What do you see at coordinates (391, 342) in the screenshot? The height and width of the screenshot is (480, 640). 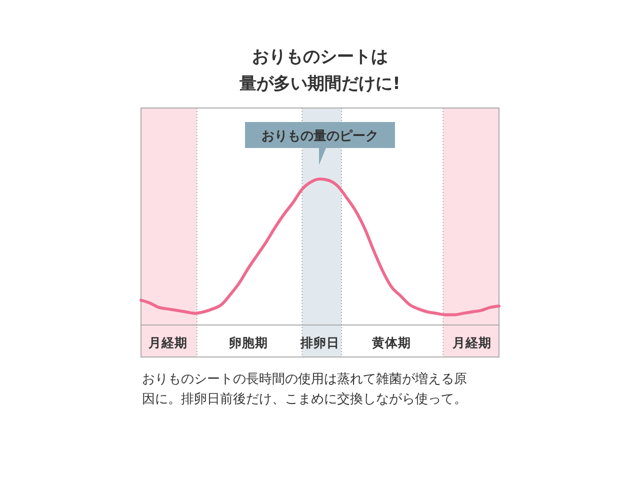 I see `x-tick-label: 黄体期` at bounding box center [391, 342].